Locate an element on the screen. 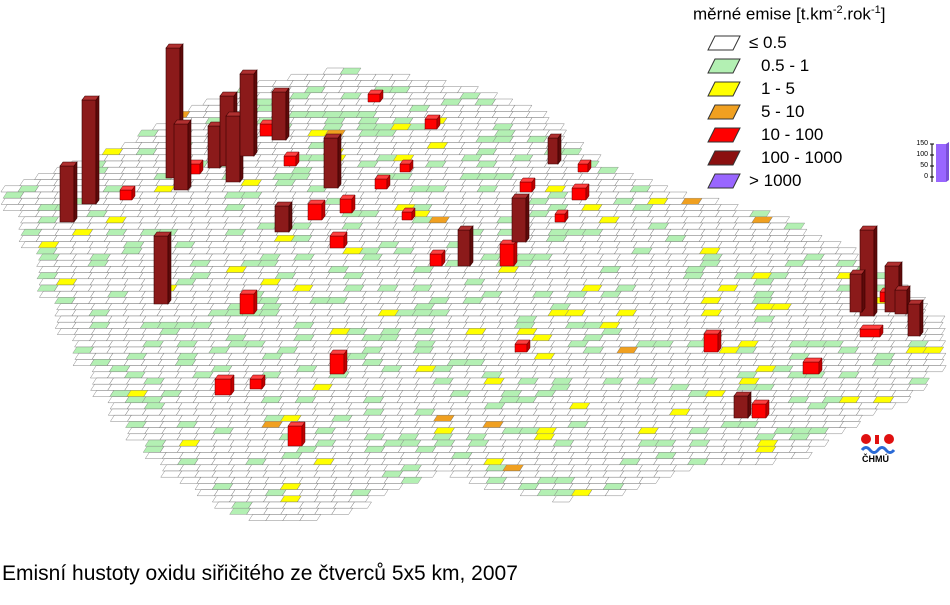 Image resolution: width=950 pixels, height=605 pixels. legend-item-5-10: 5 - 10 is located at coordinates (755, 112).